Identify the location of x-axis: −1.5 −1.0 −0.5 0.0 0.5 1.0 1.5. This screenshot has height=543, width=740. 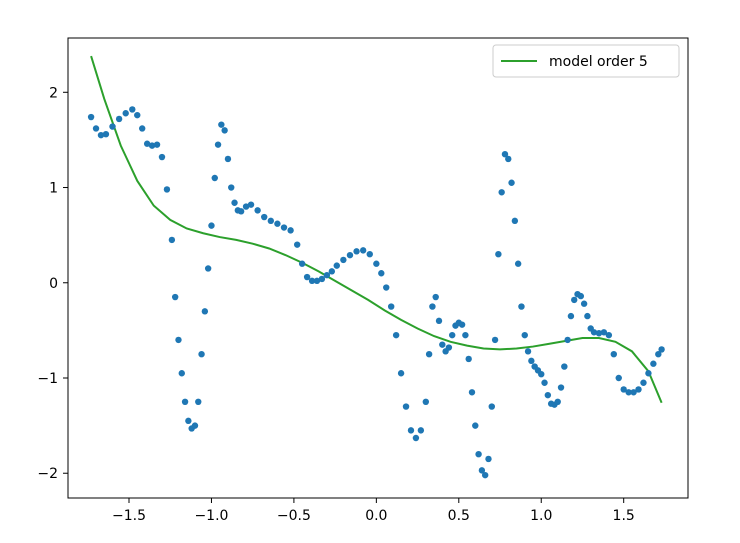
(373, 511).